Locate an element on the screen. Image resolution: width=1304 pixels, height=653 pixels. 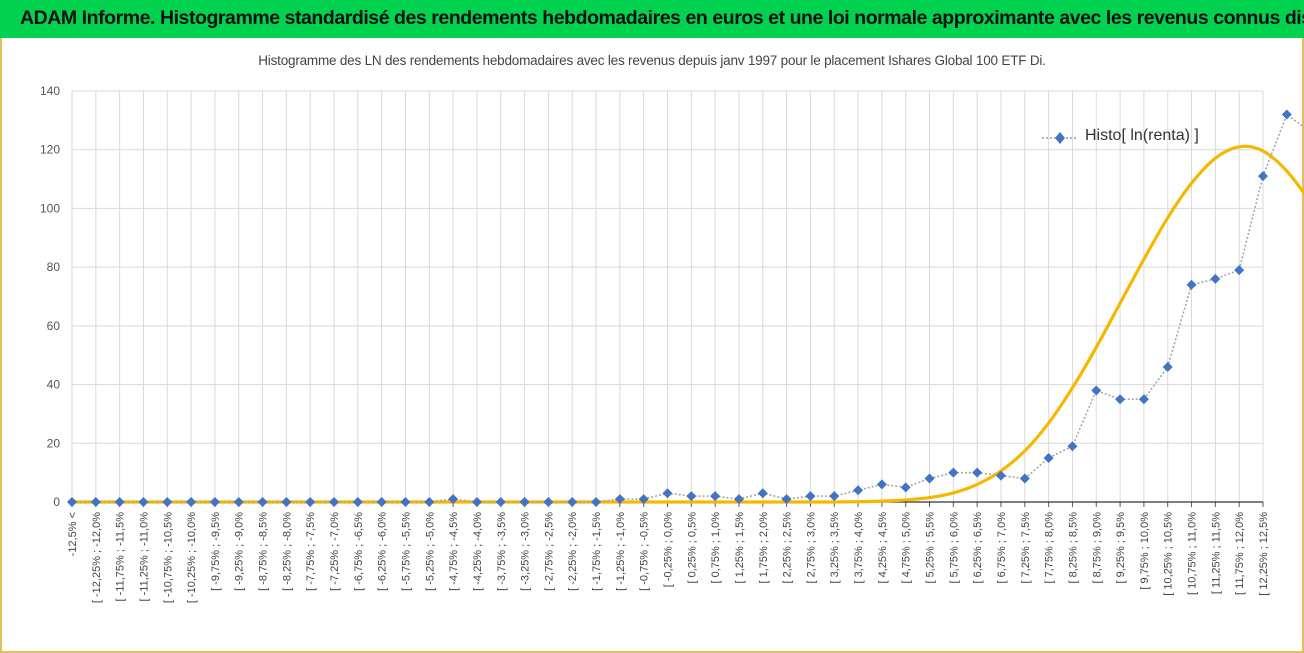
x-tick-label: [ 6,75% ; 7,0% is located at coordinates (1002, 548).